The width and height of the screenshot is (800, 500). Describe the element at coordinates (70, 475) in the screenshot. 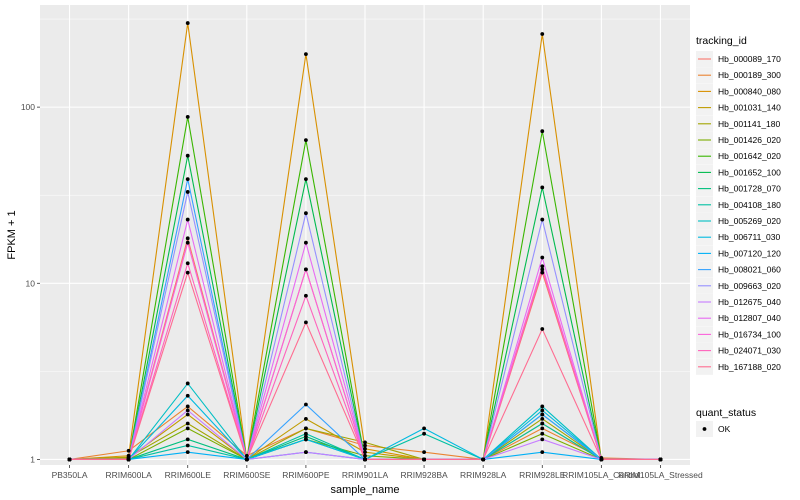

I see `x-tick-label: PB350LA` at that location.